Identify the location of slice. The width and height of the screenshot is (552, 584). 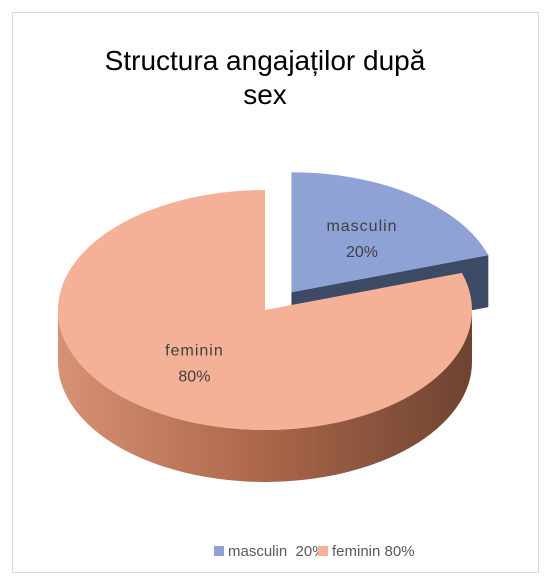
(390, 232).